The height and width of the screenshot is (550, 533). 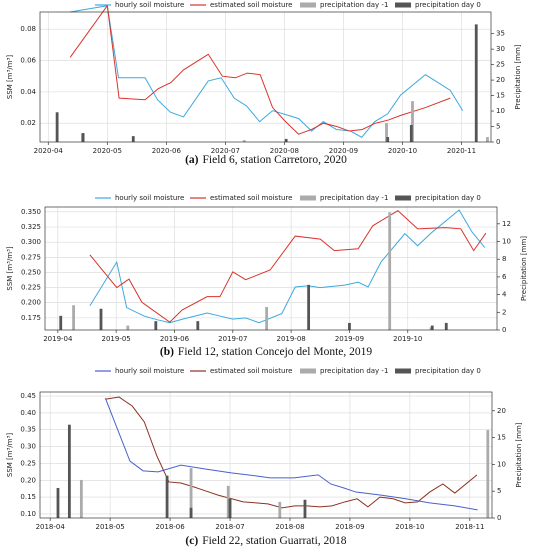 I want to click on x-tick-label: 2020-05, so click(x=107, y=151).